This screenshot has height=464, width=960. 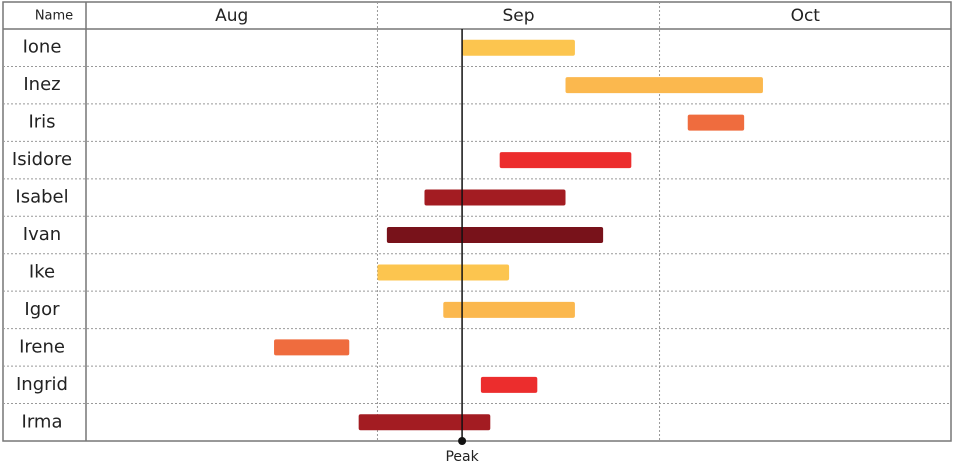 I want to click on task-name: Ike, so click(x=42, y=271).